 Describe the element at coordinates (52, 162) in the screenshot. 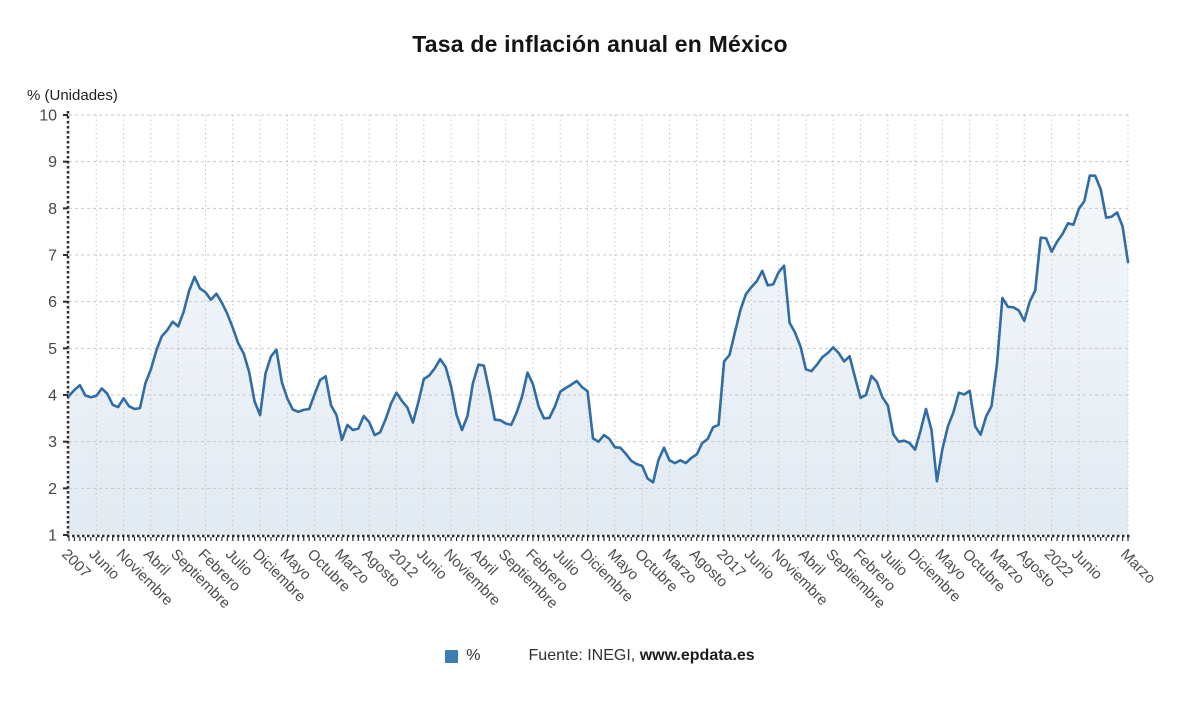

I see `y-axis-tick-label: 9` at that location.